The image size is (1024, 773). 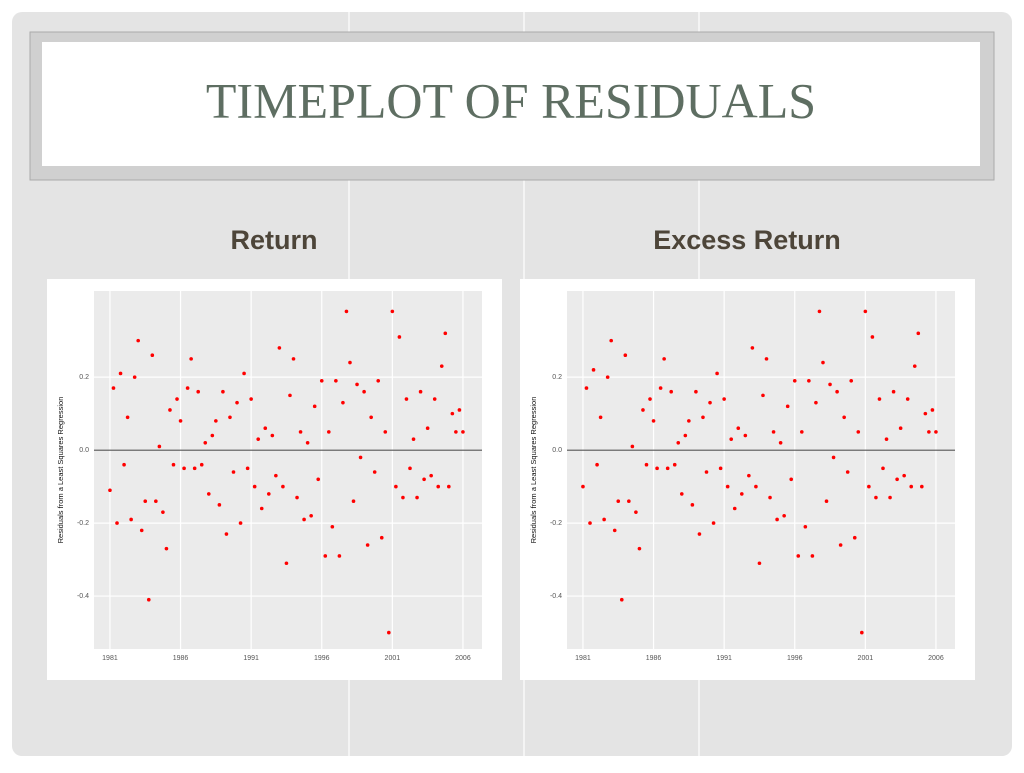 I want to click on x-tick-label: 1996, so click(x=322, y=658).